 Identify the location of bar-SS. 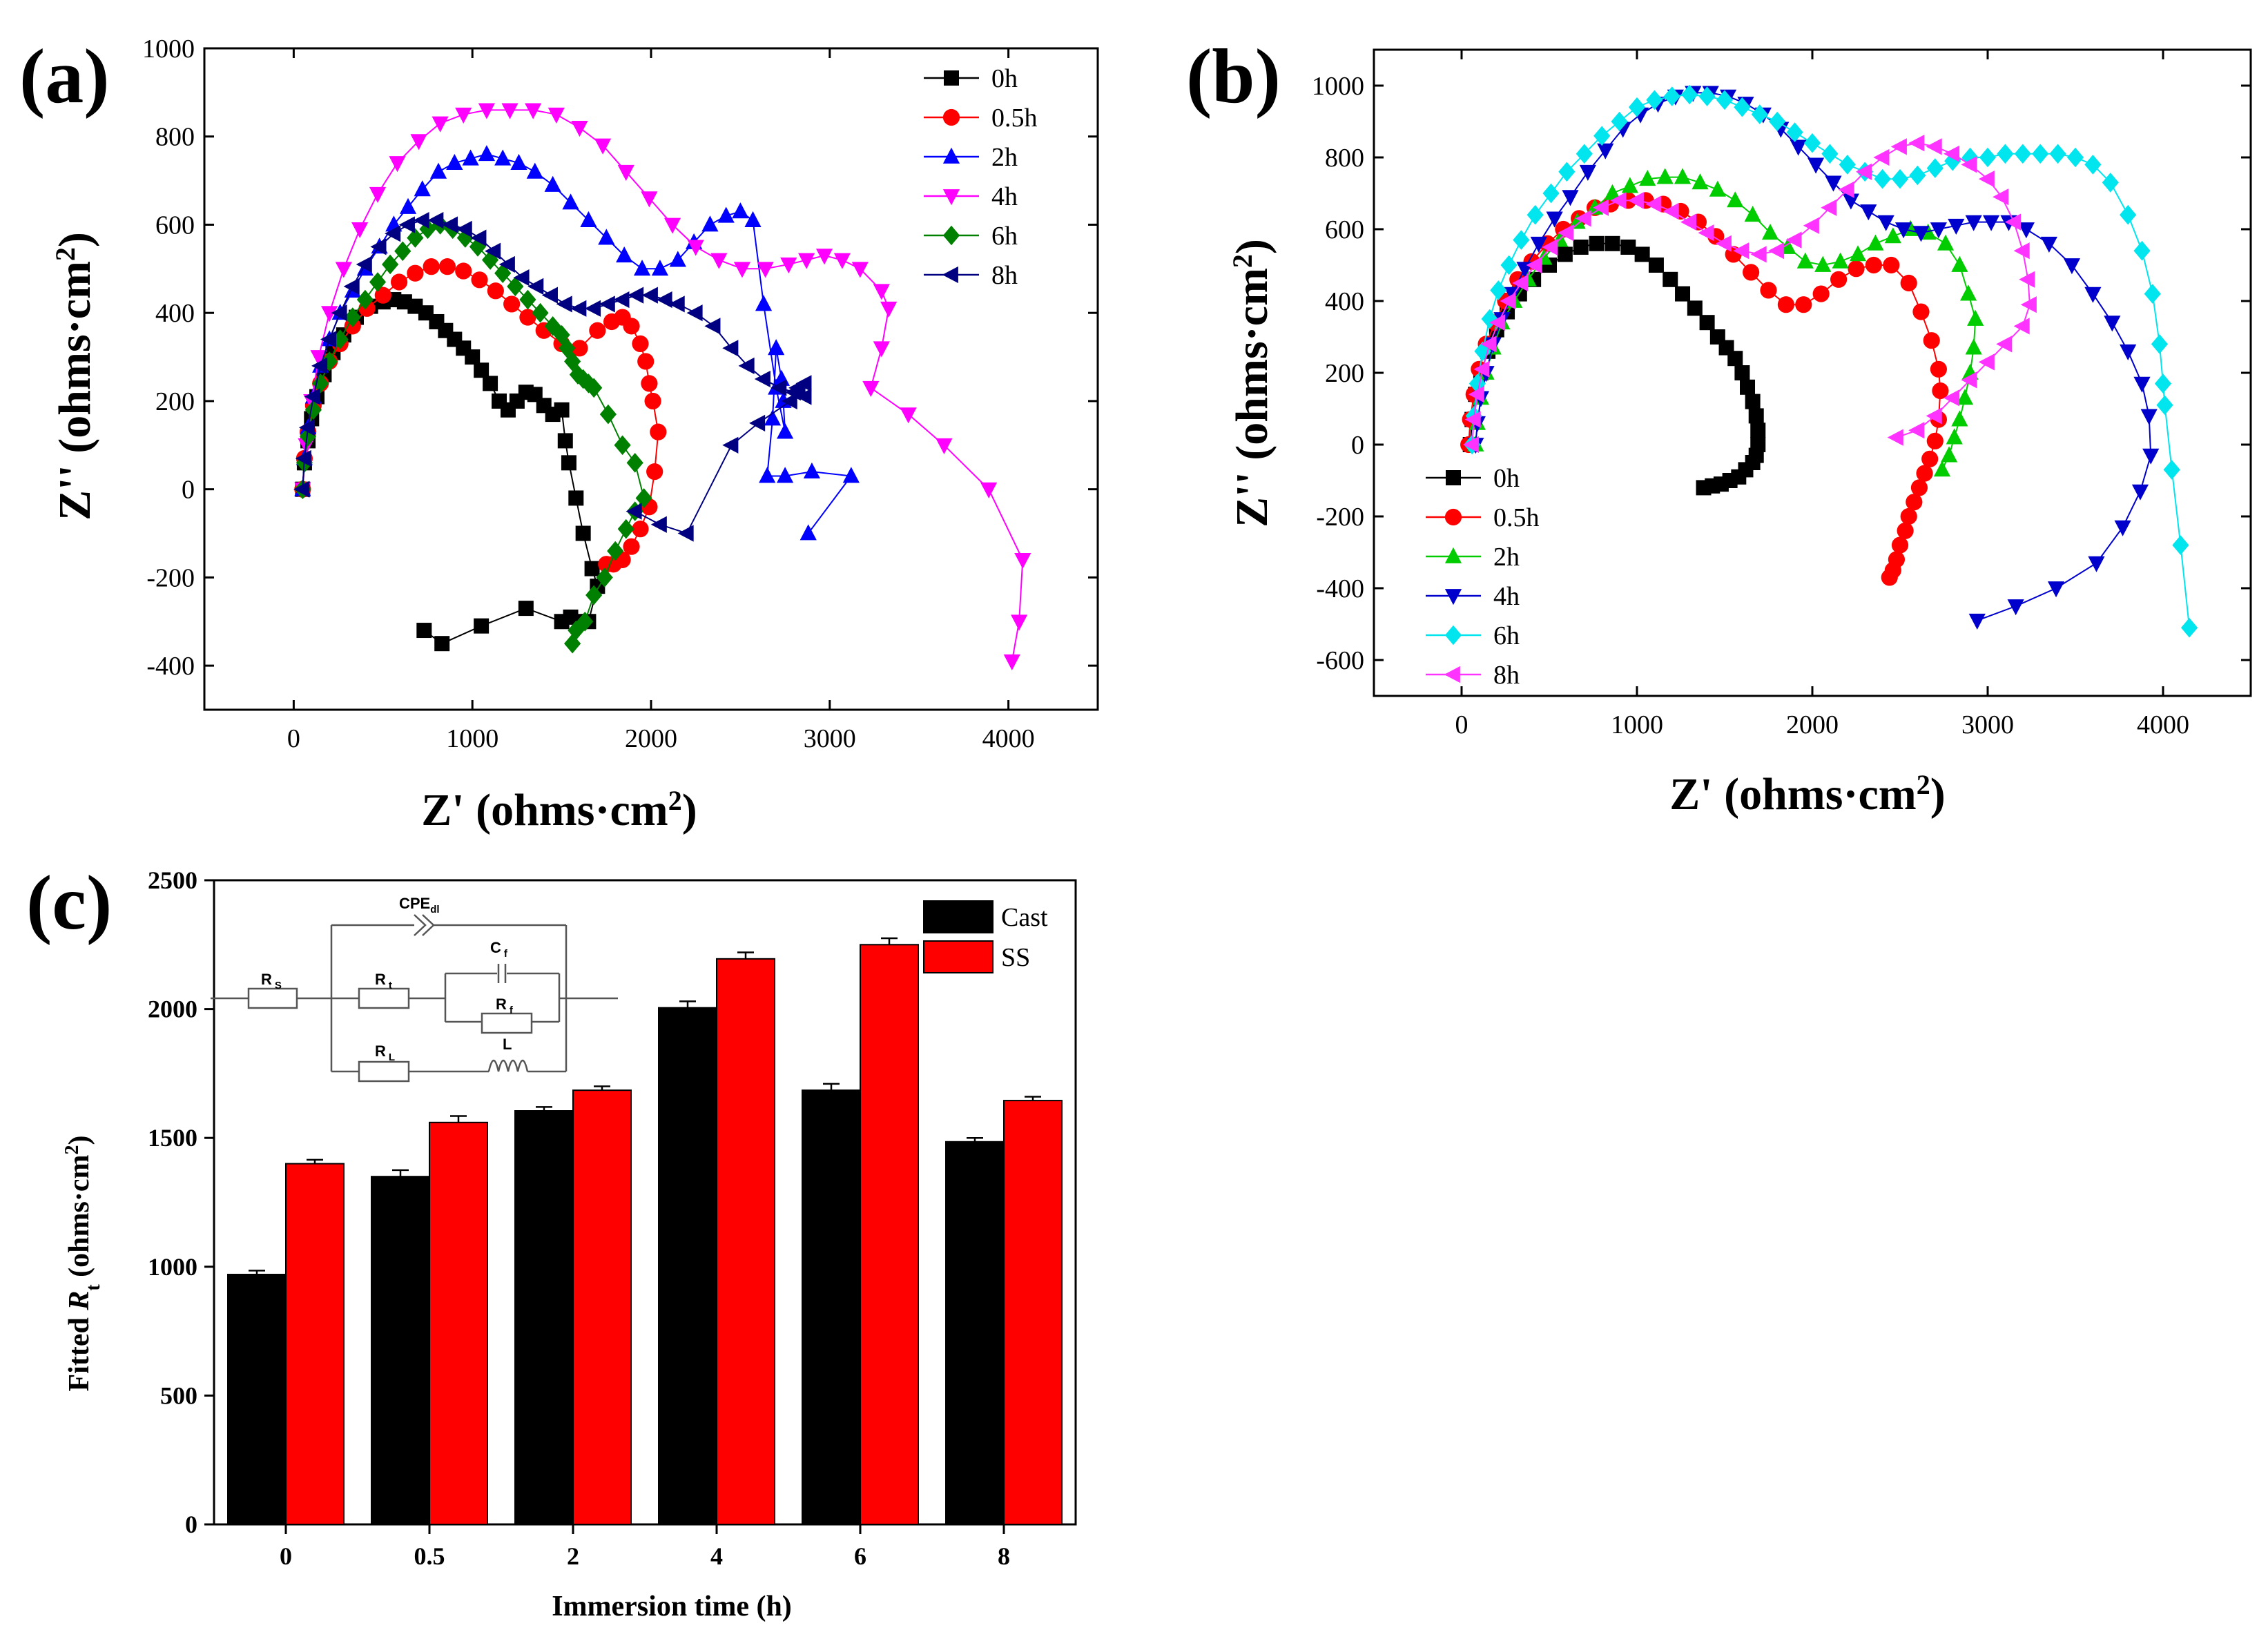
(315, 1344).